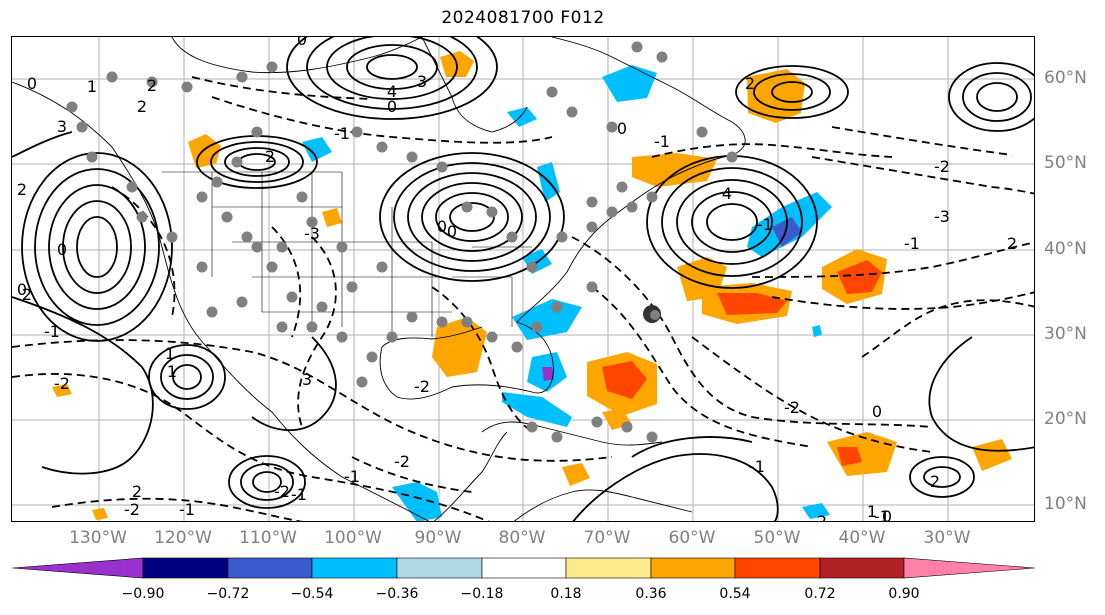  Describe the element at coordinates (52, 331) in the screenshot. I see `contour-label-15: -1` at that location.